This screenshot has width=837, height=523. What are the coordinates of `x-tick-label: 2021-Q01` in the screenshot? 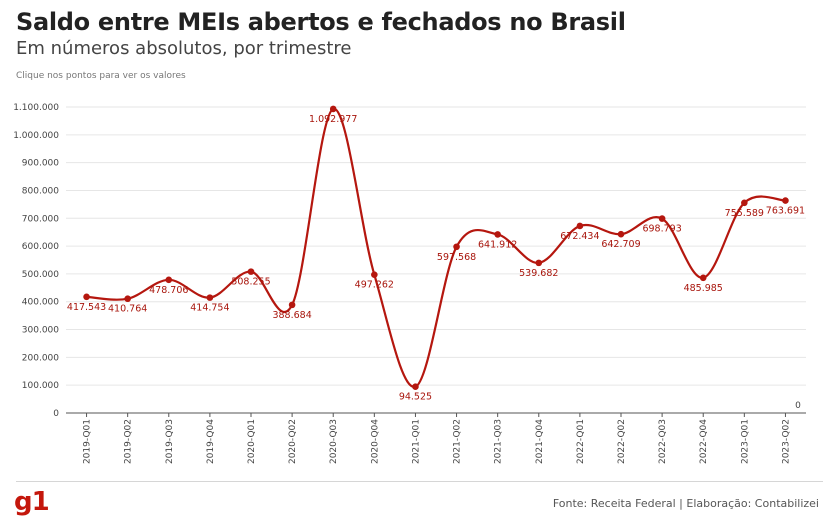 It's located at (416, 441).